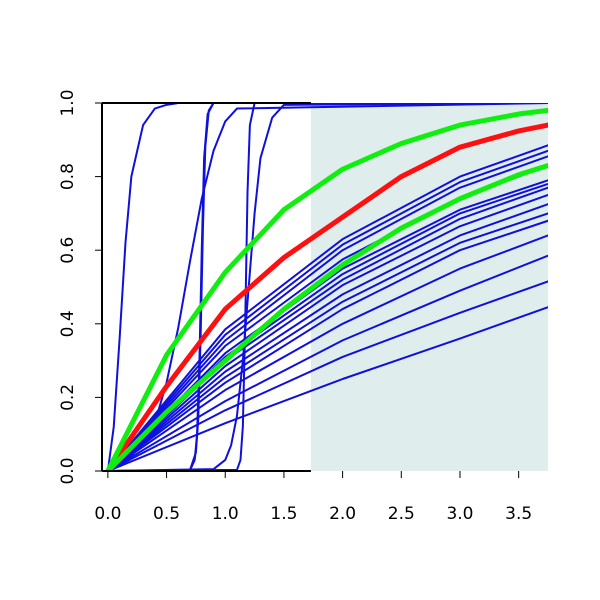 This screenshot has height=600, width=600. Describe the element at coordinates (518, 514) in the screenshot. I see `x-tick-label-7: 3.5` at that location.